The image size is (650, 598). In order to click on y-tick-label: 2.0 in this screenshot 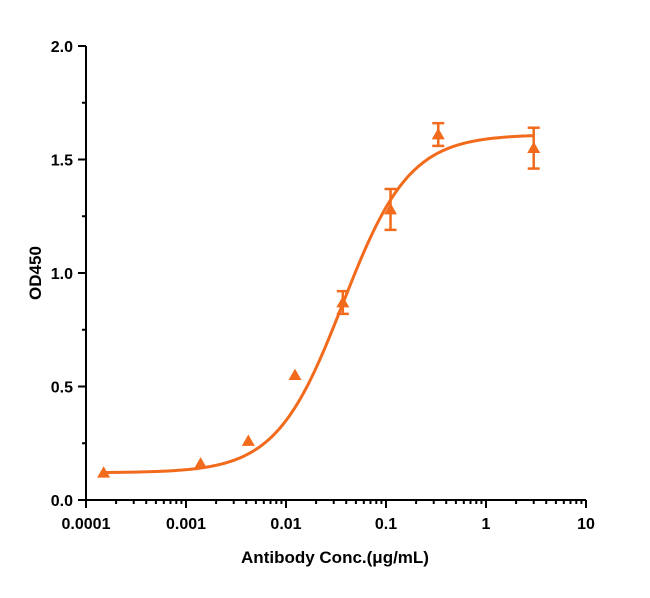, I will do `click(62, 47)`.